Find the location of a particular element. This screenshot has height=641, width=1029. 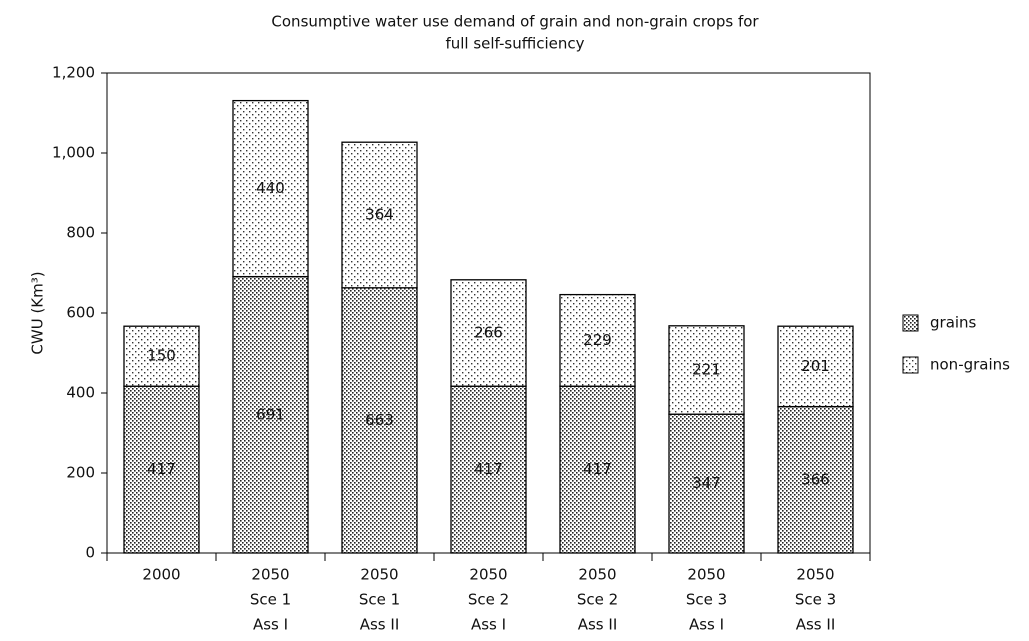

legend-label: non-grains is located at coordinates (970, 365).